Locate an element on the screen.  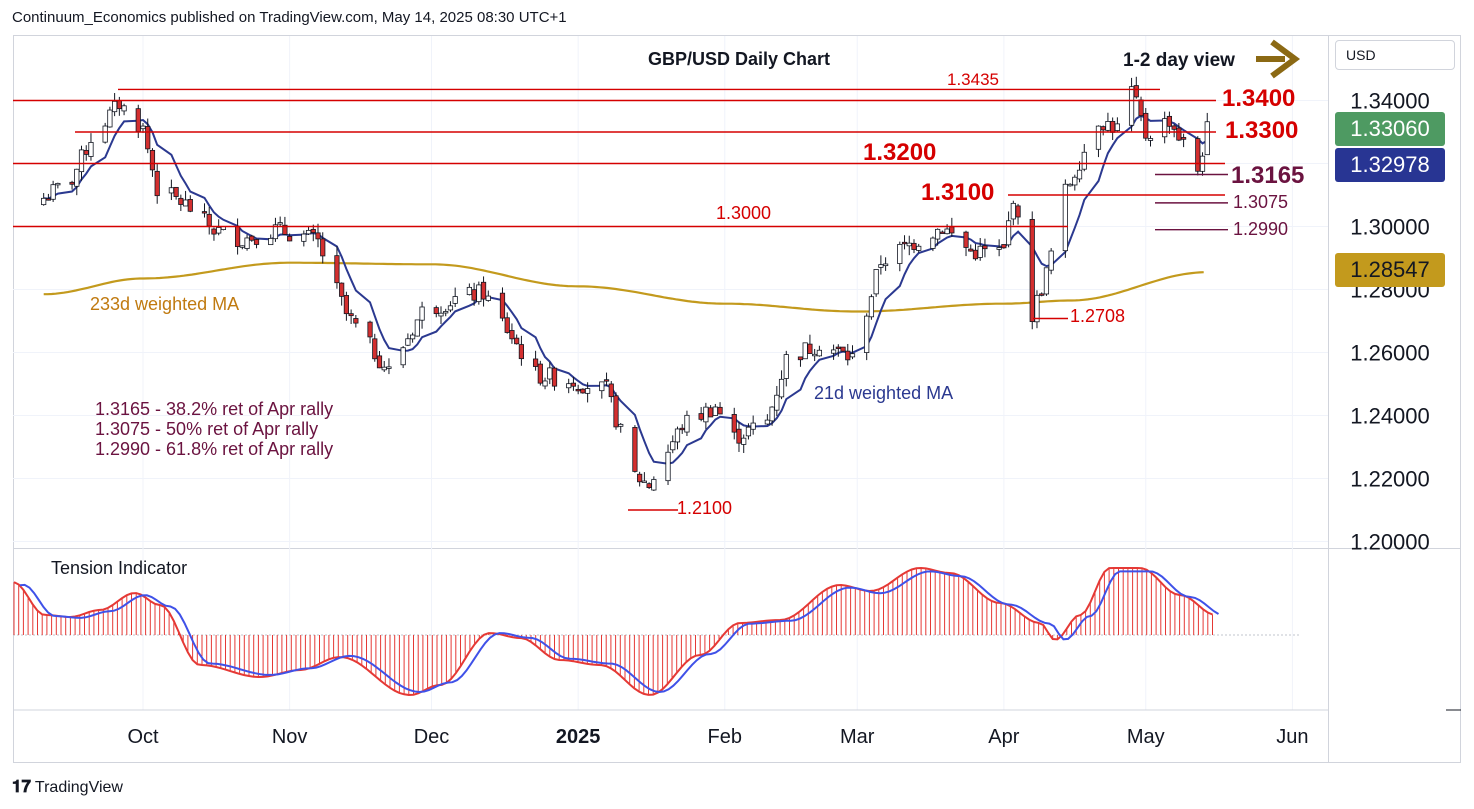
y-tick-label: 1.22000 is located at coordinates (1390, 479).